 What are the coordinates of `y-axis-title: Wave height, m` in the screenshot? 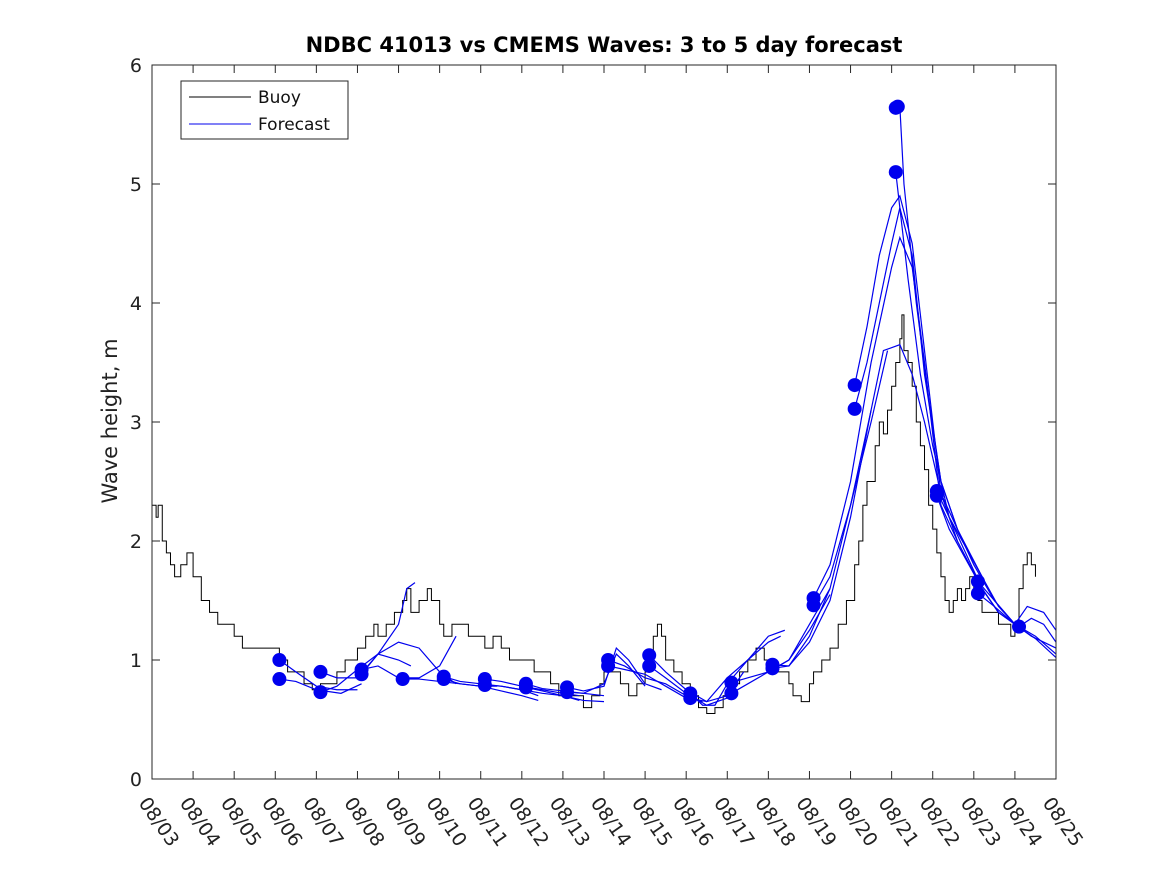 It's located at (110, 420).